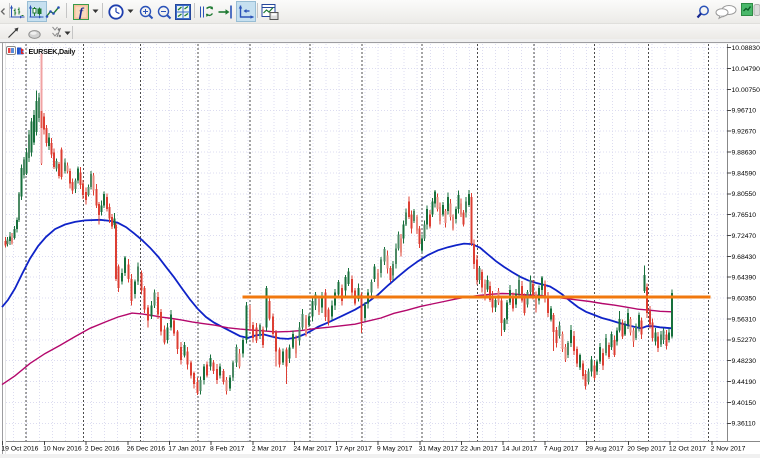  I want to click on svg-text: 10 Nov 2016, so click(62, 449).